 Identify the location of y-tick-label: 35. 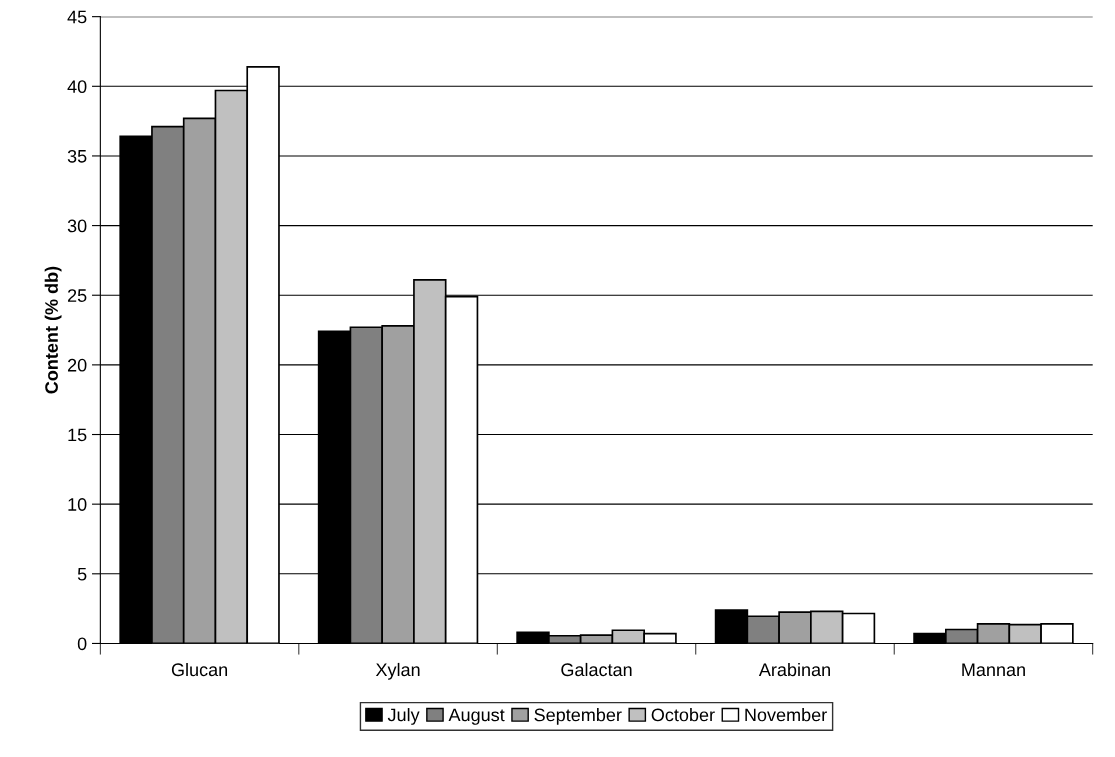
(77, 156).